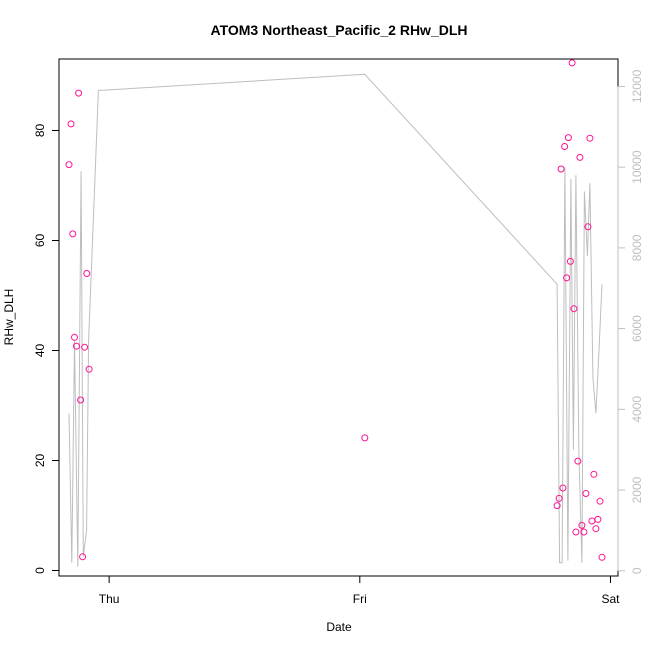 This screenshot has height=650, width=650. I want to click on y2-tick-label: 2000, so click(637, 489).